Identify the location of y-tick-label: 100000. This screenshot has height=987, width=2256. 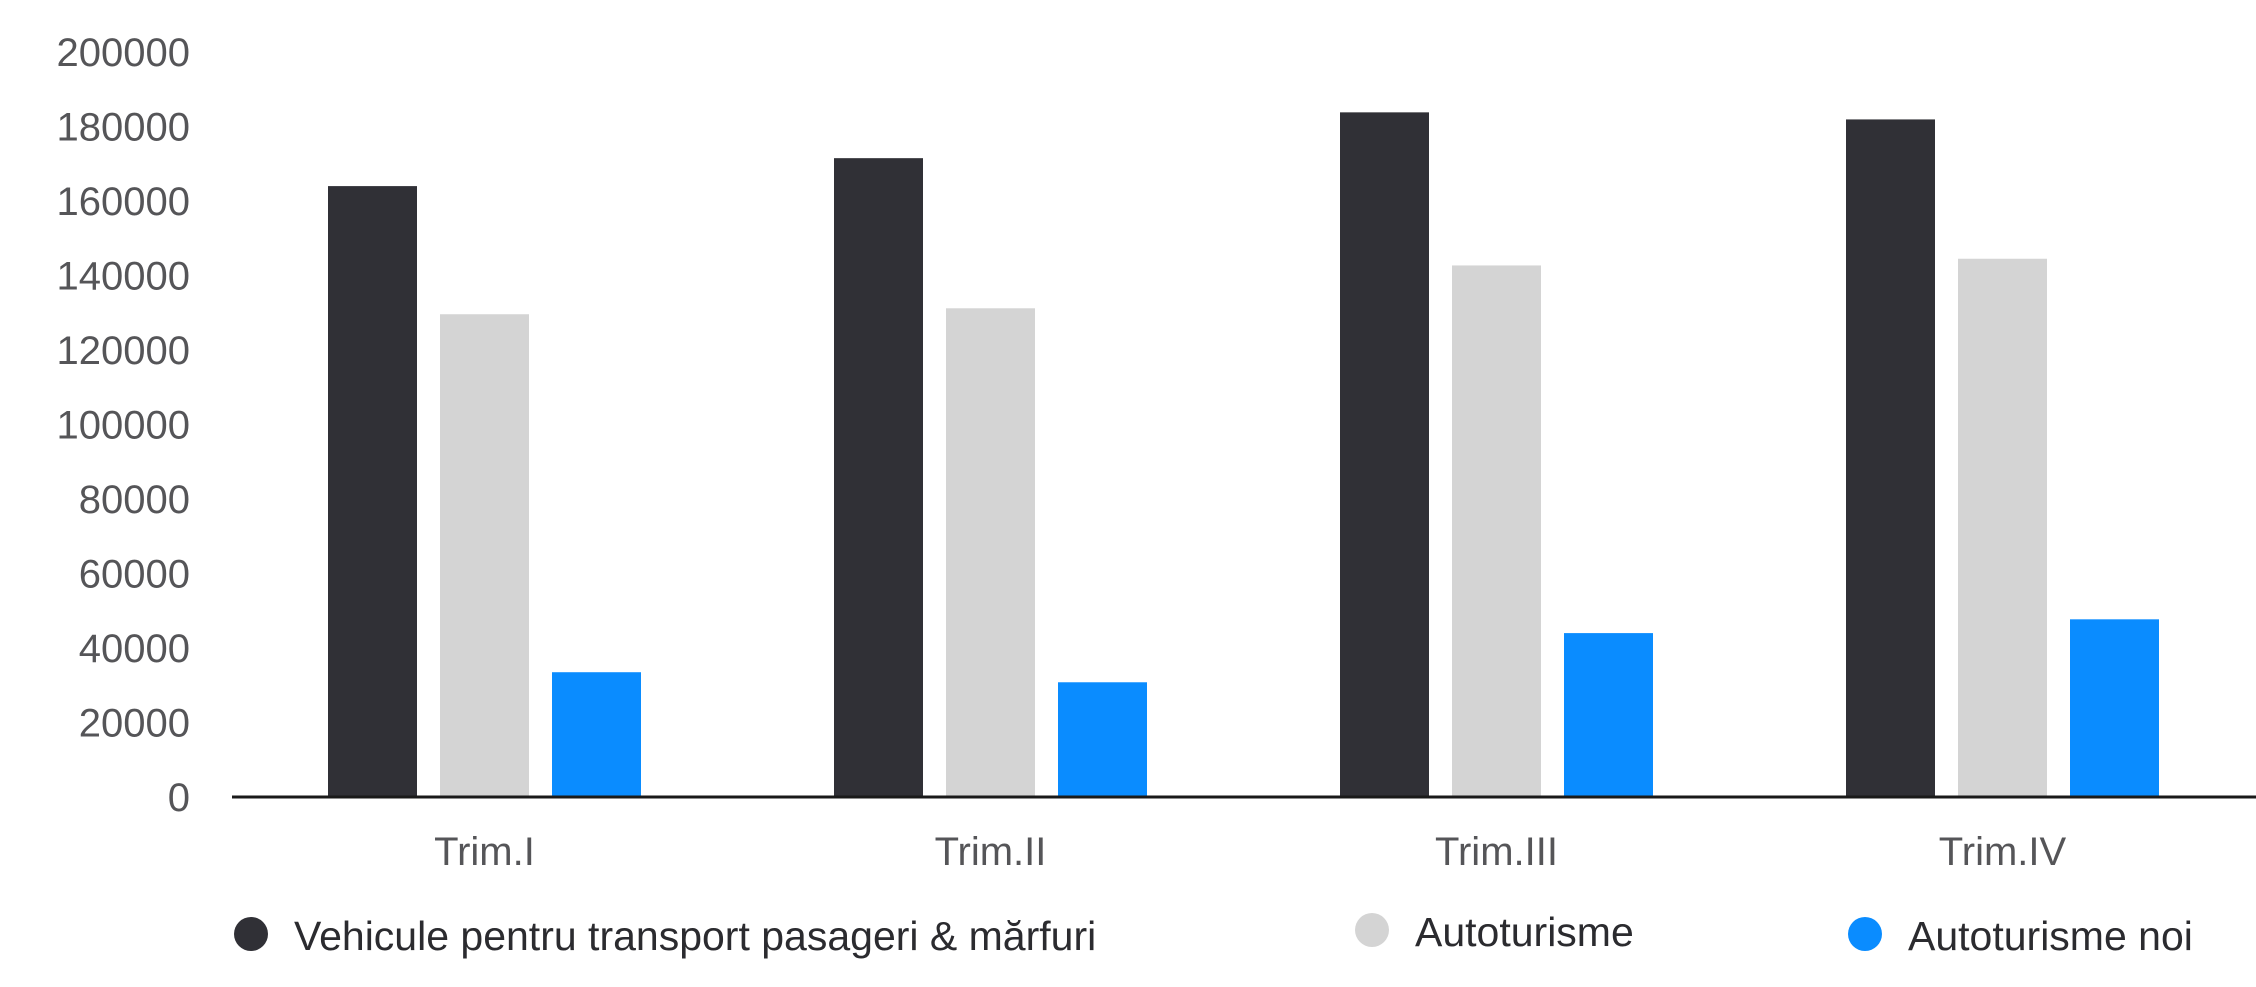
(123, 426).